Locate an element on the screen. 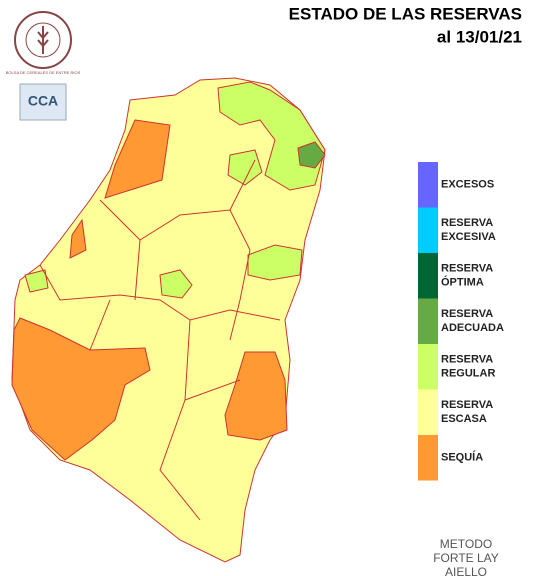  title: ESTADO DE LAS RESERVAS is located at coordinates (405, 13).